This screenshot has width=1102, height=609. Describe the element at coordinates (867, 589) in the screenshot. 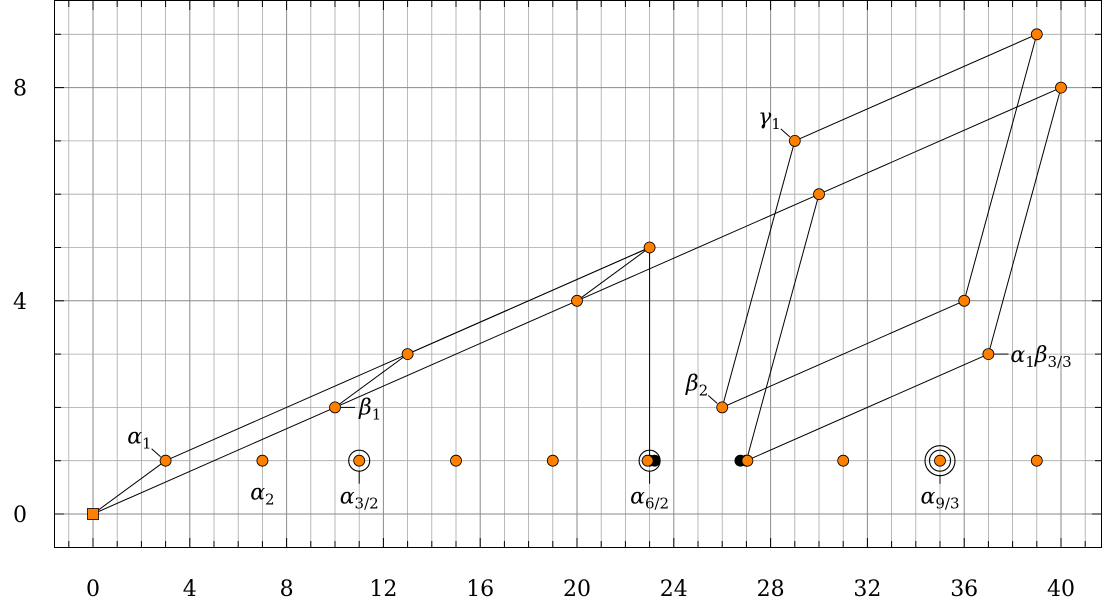

I see `x-tick-label: 32` at that location.